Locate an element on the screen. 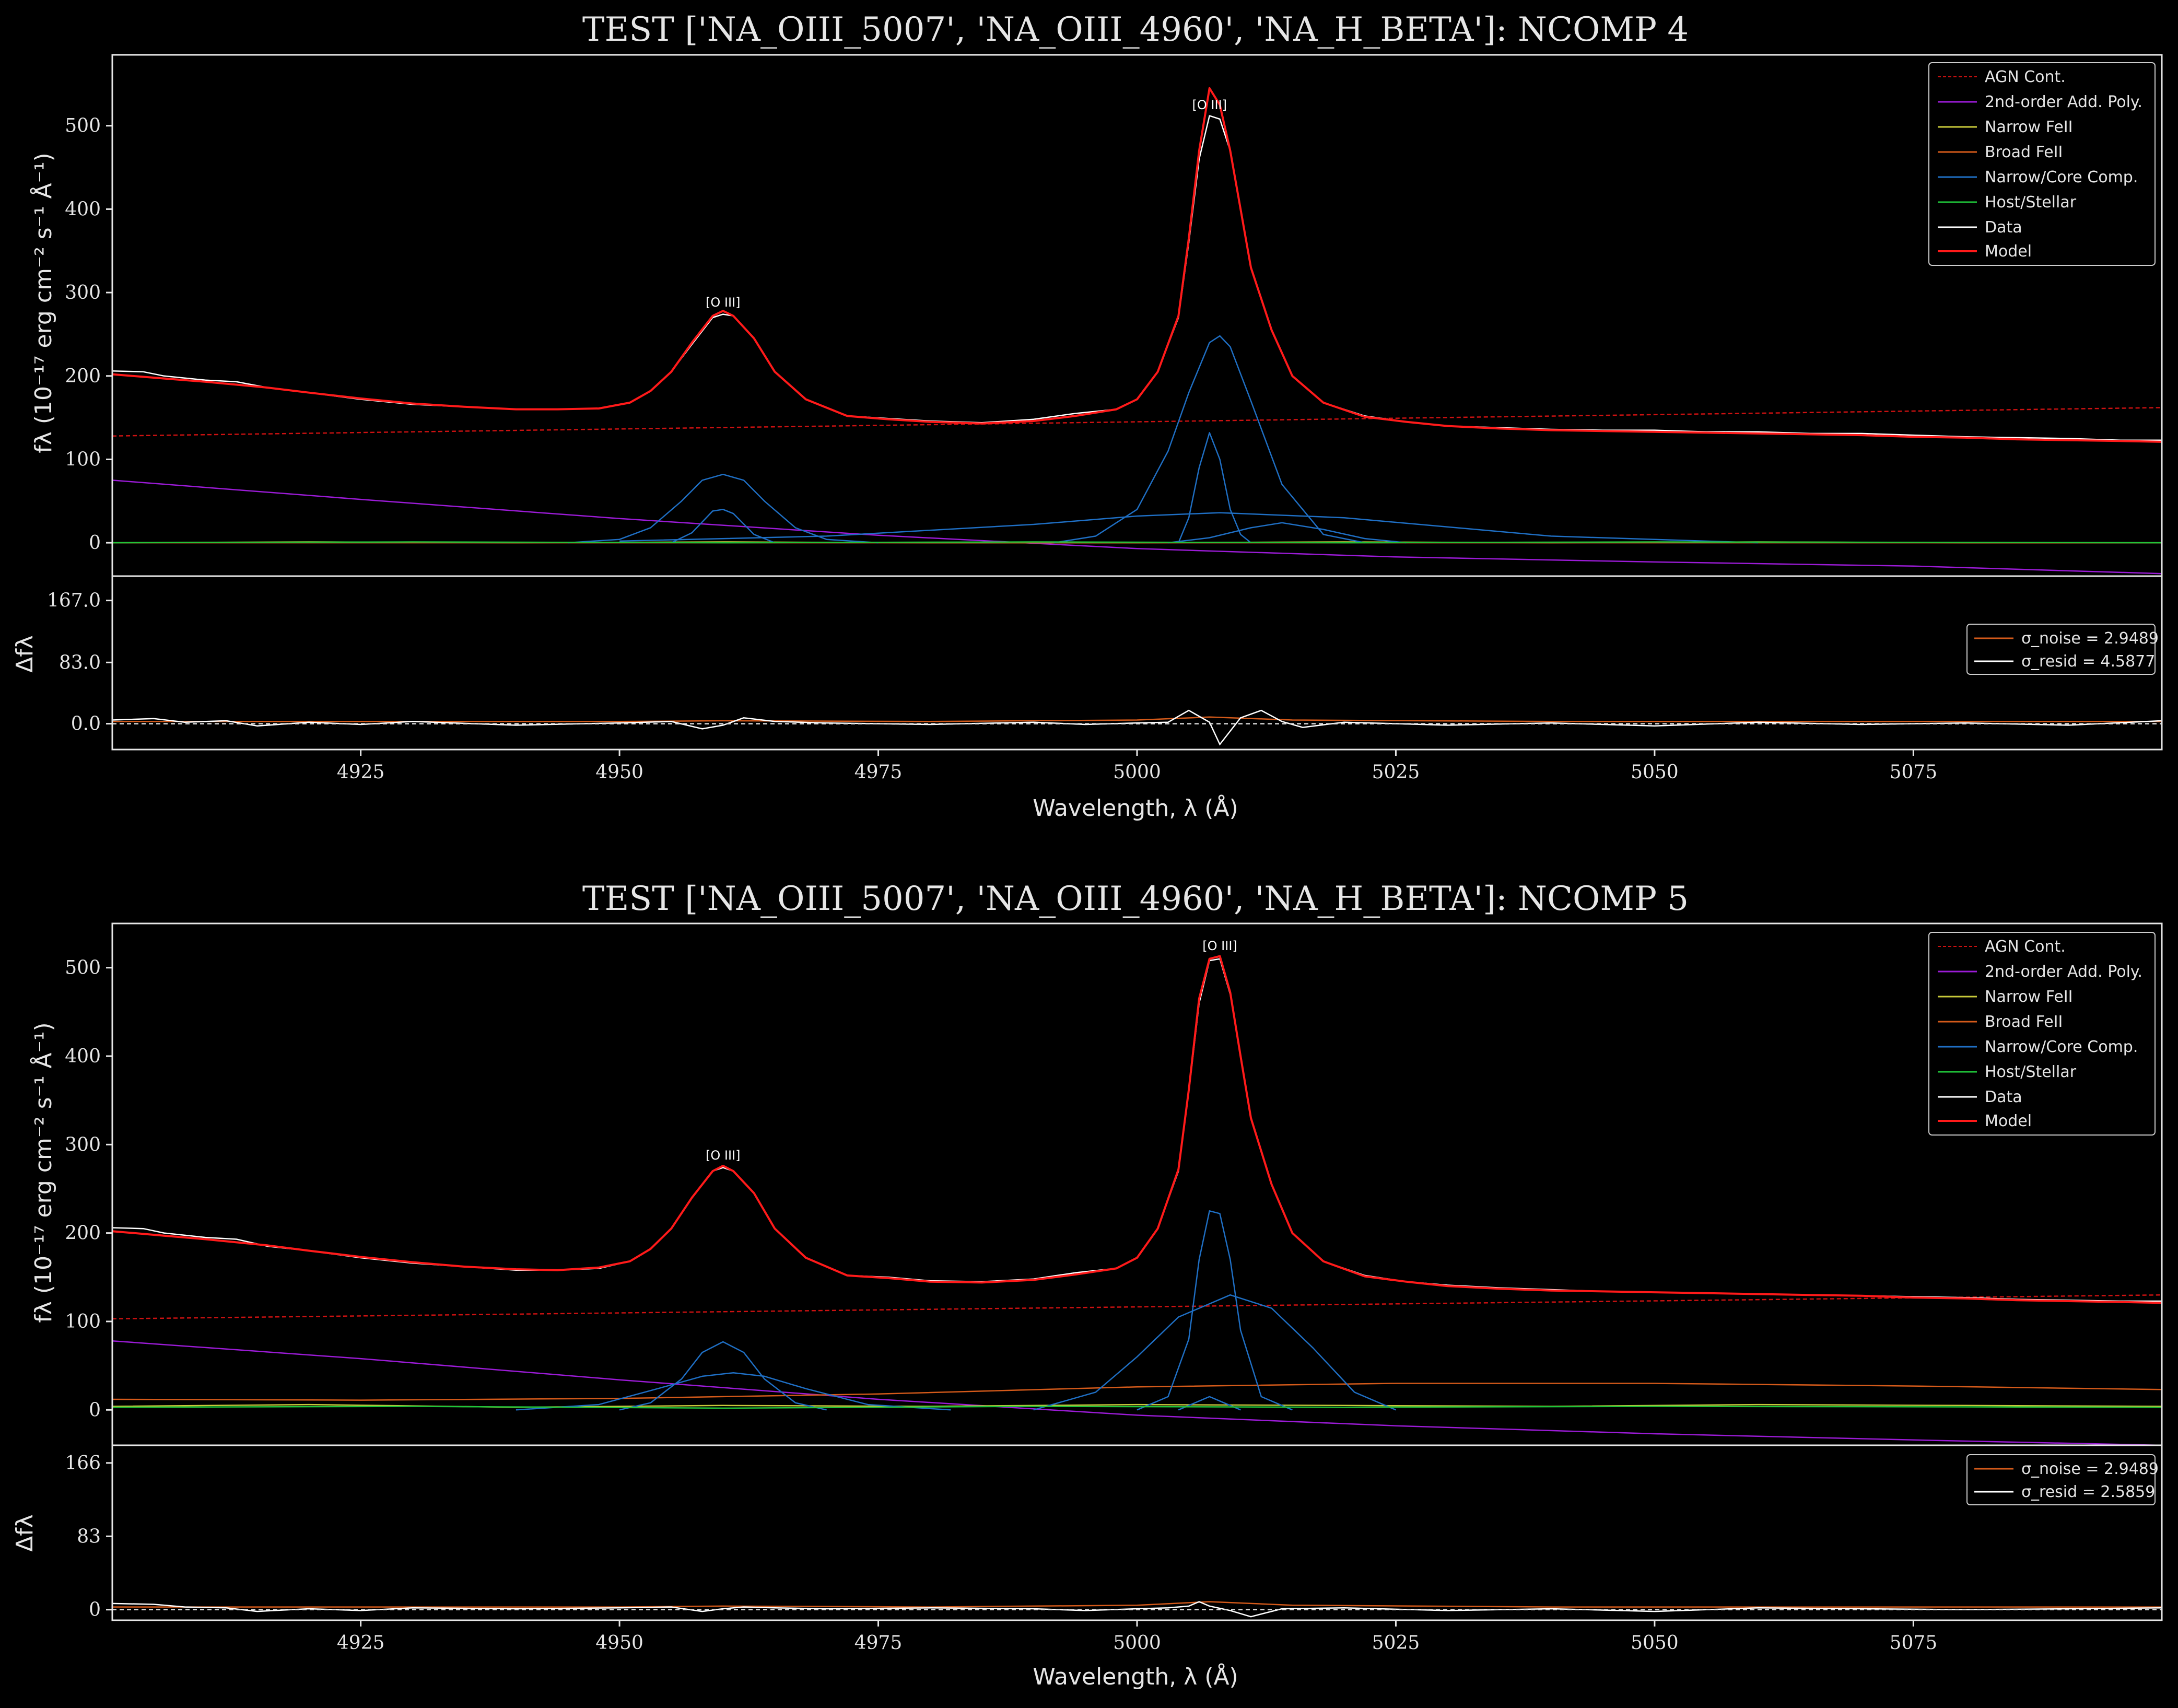  panel-1-resid-sigma-resid is located at coordinates (1137, 727).